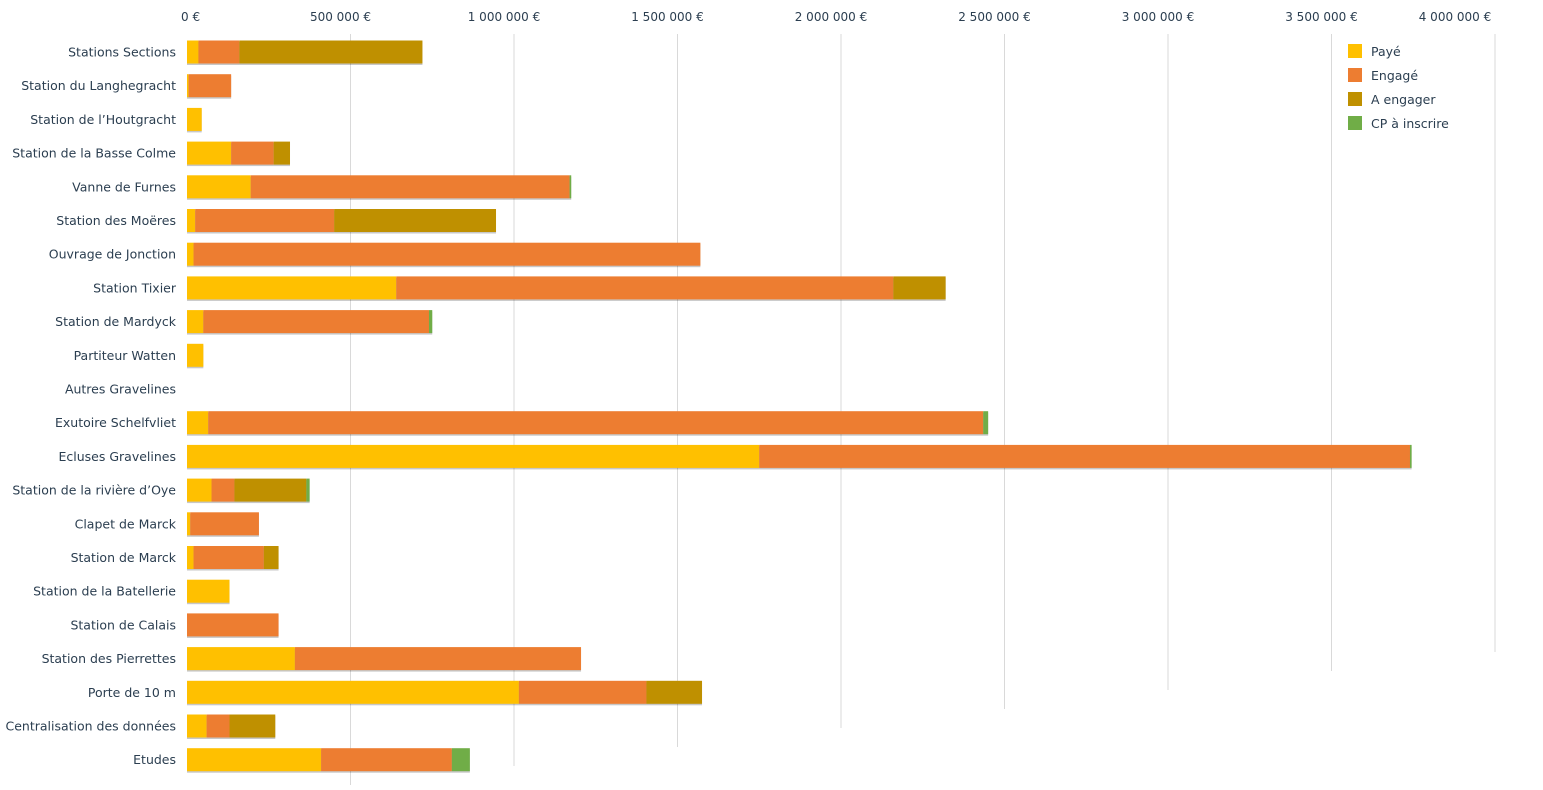 The image size is (1543, 790). Describe the element at coordinates (124, 186) in the screenshot. I see `category-label: Vanne de Furnes` at that location.